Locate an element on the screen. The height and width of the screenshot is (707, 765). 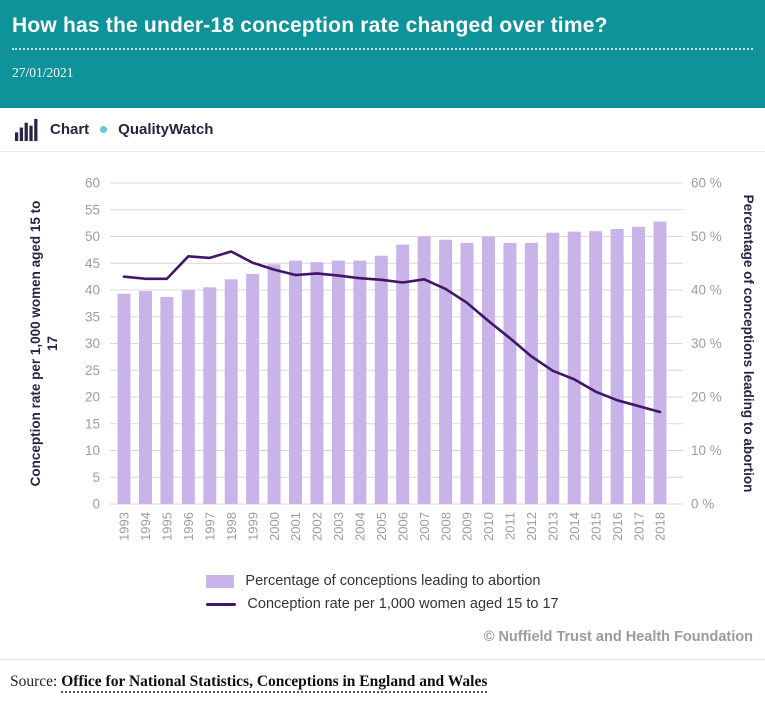
bar-2016 is located at coordinates (617, 366).